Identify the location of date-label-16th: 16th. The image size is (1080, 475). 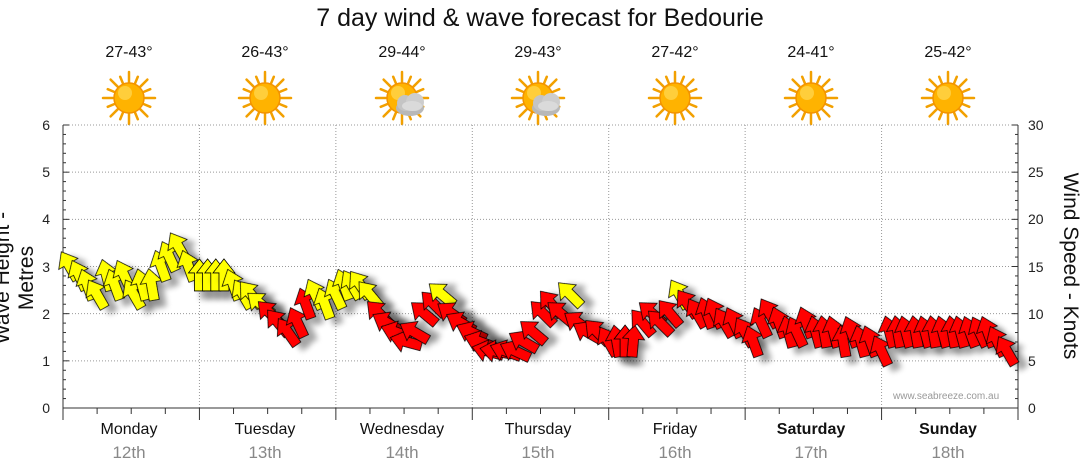
(675, 452).